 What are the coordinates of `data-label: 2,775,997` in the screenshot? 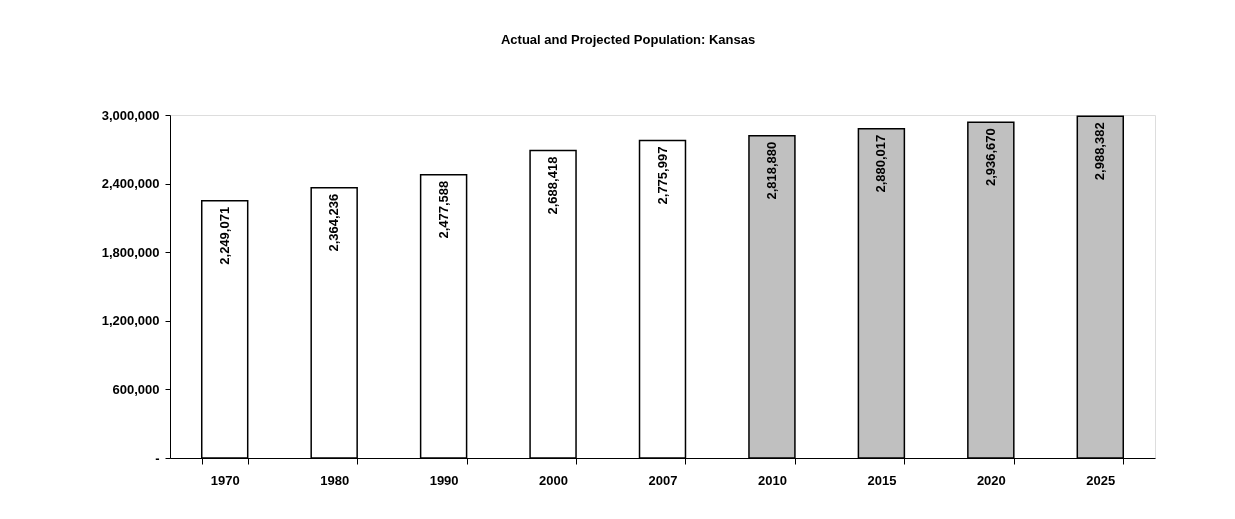 It's located at (662, 175).